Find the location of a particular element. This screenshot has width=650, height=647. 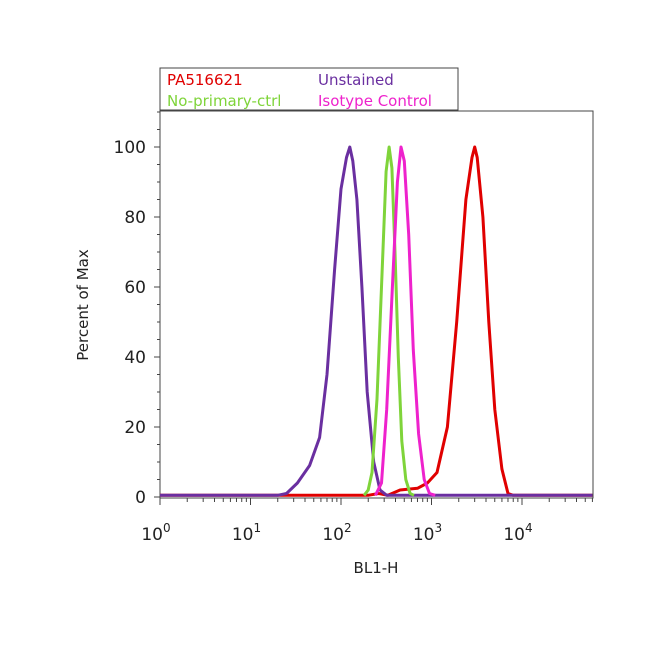

x-tick-label-3: 10³ is located at coordinates (427, 533).